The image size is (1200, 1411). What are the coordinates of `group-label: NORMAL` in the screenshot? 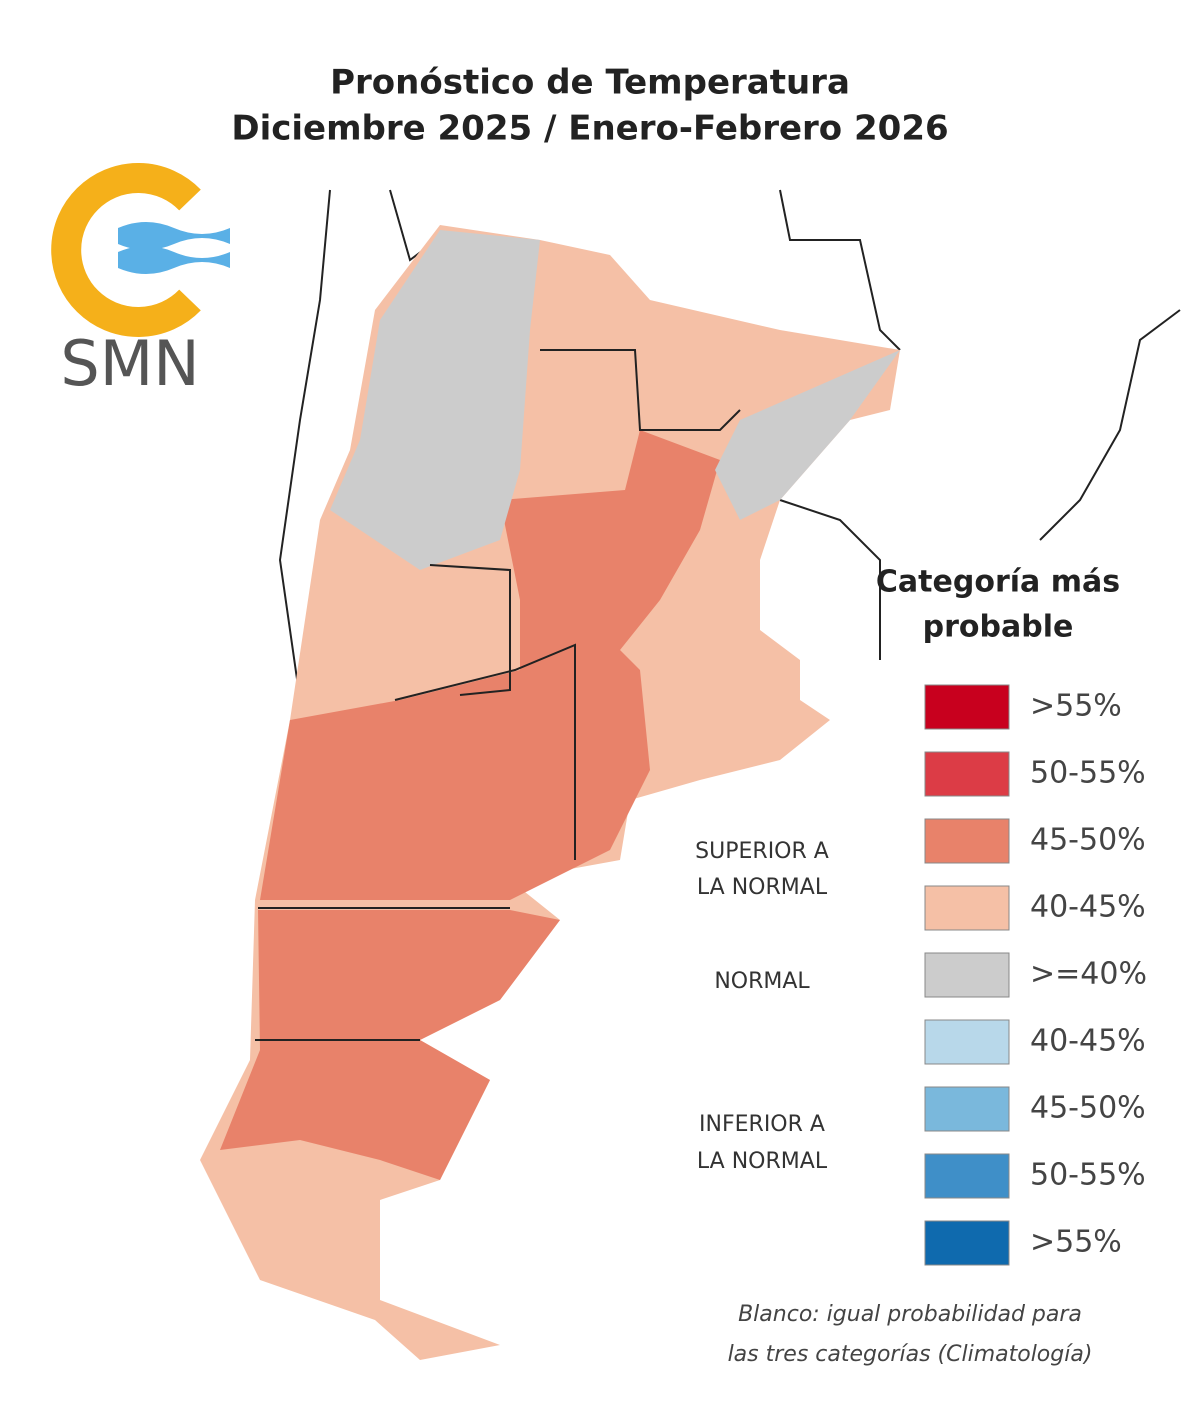 It's located at (762, 981).